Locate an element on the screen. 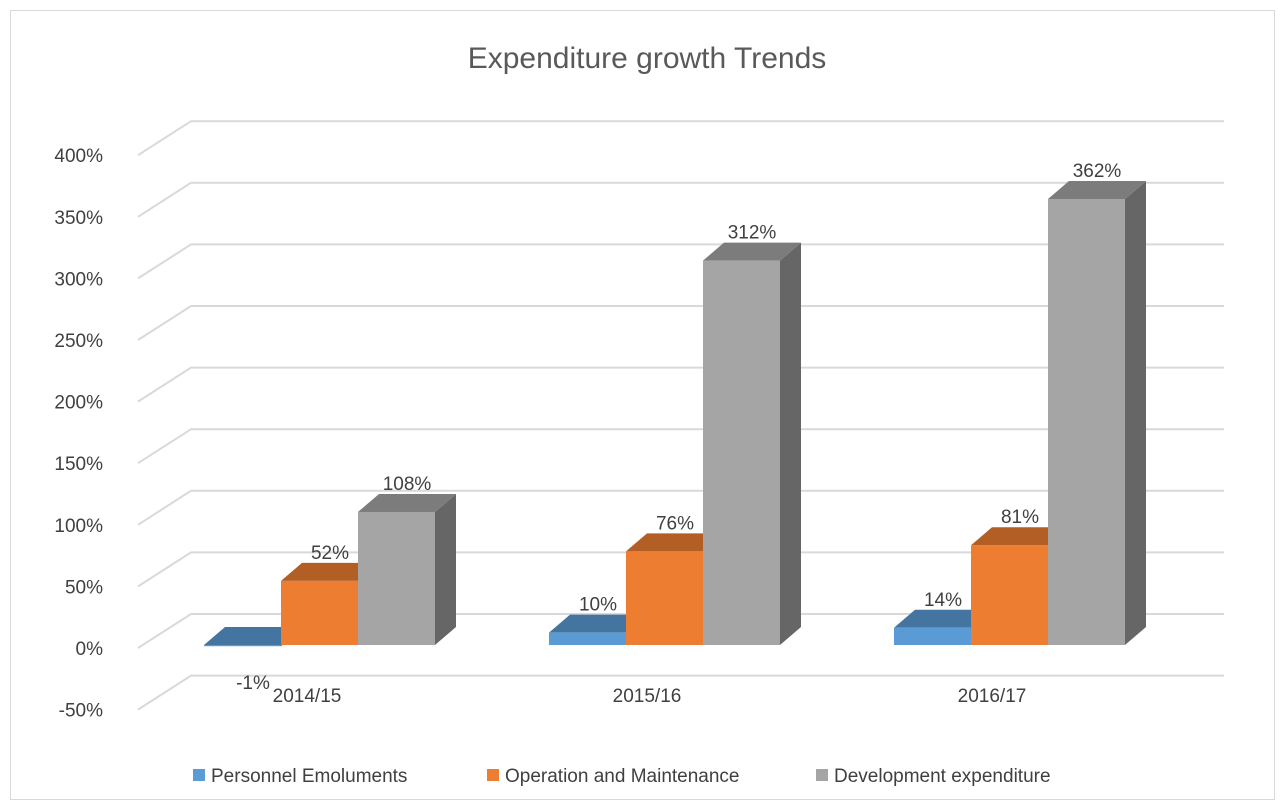  data-label: 76% is located at coordinates (675, 523).